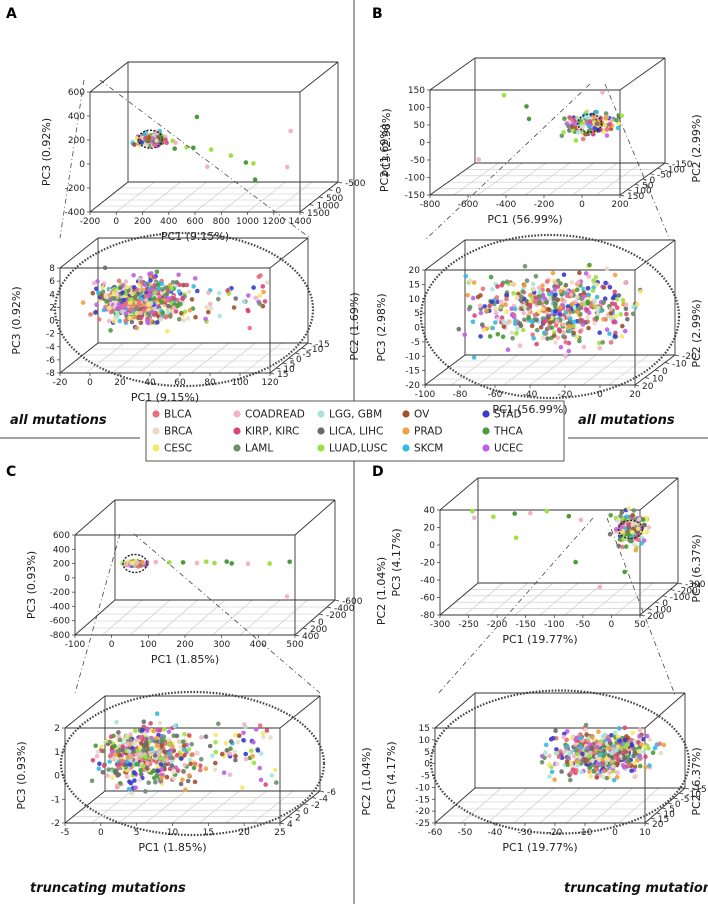  Describe the element at coordinates (544, 205) in the screenshot. I see `x-tick-label: -200` at that location.